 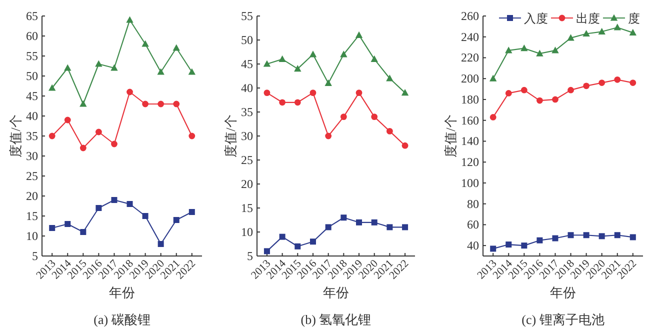 What do you see at coordinates (32, 156) in the screenshot?
I see `y-tick-label: 30` at bounding box center [32, 156].